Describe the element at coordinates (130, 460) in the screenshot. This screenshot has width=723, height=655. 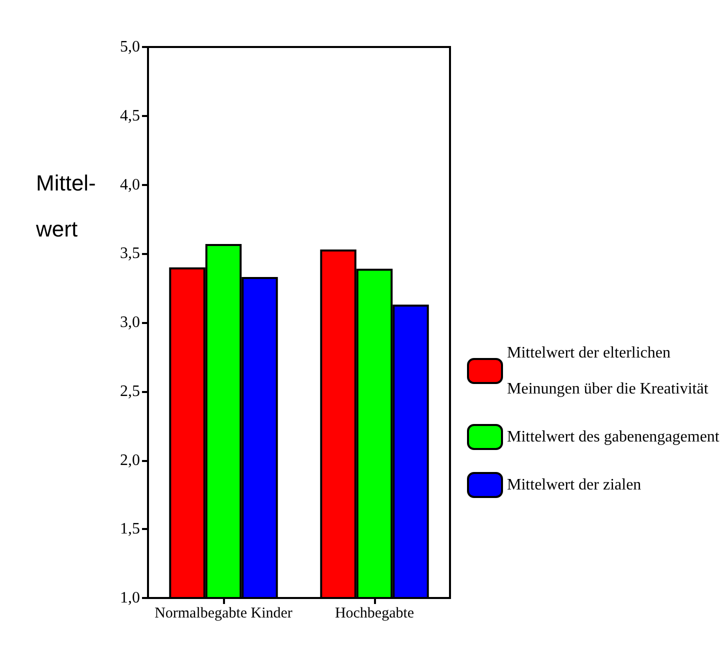
I see `y-tick-label: 2,0` at that location.